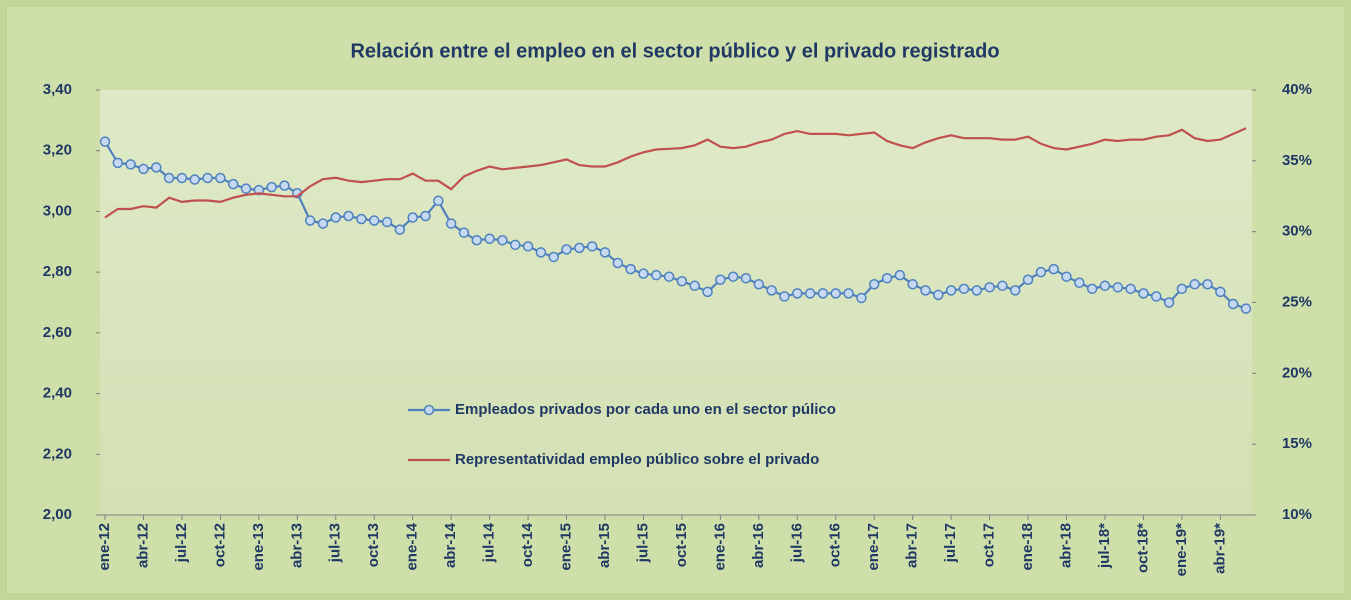 This screenshot has width=1351, height=605. I want to click on x-tick-label: oct-15, so click(681, 545).